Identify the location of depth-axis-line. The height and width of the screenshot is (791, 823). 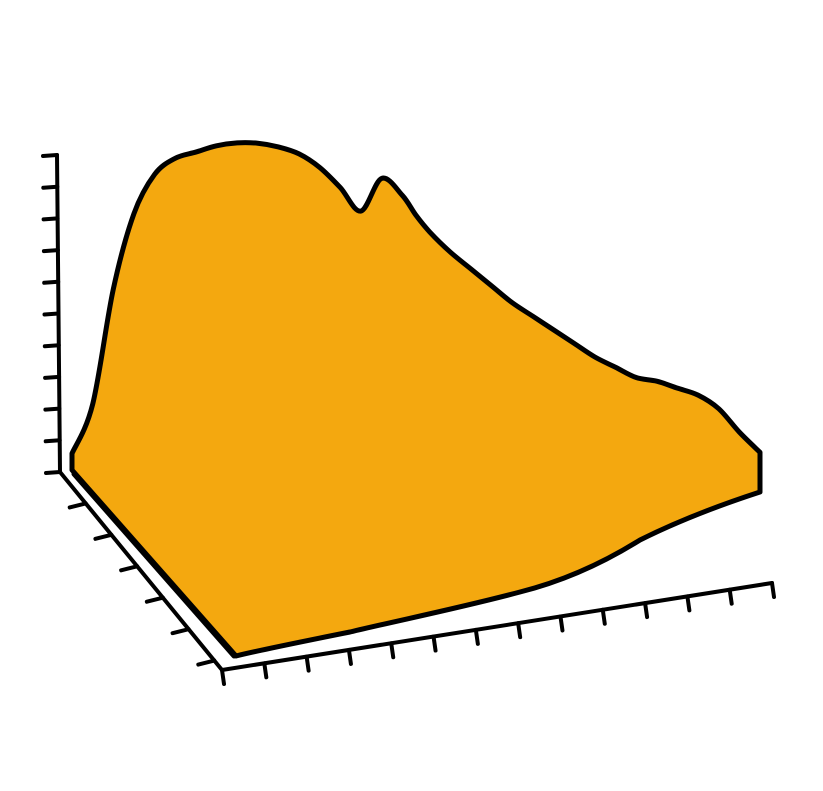
(141, 571).